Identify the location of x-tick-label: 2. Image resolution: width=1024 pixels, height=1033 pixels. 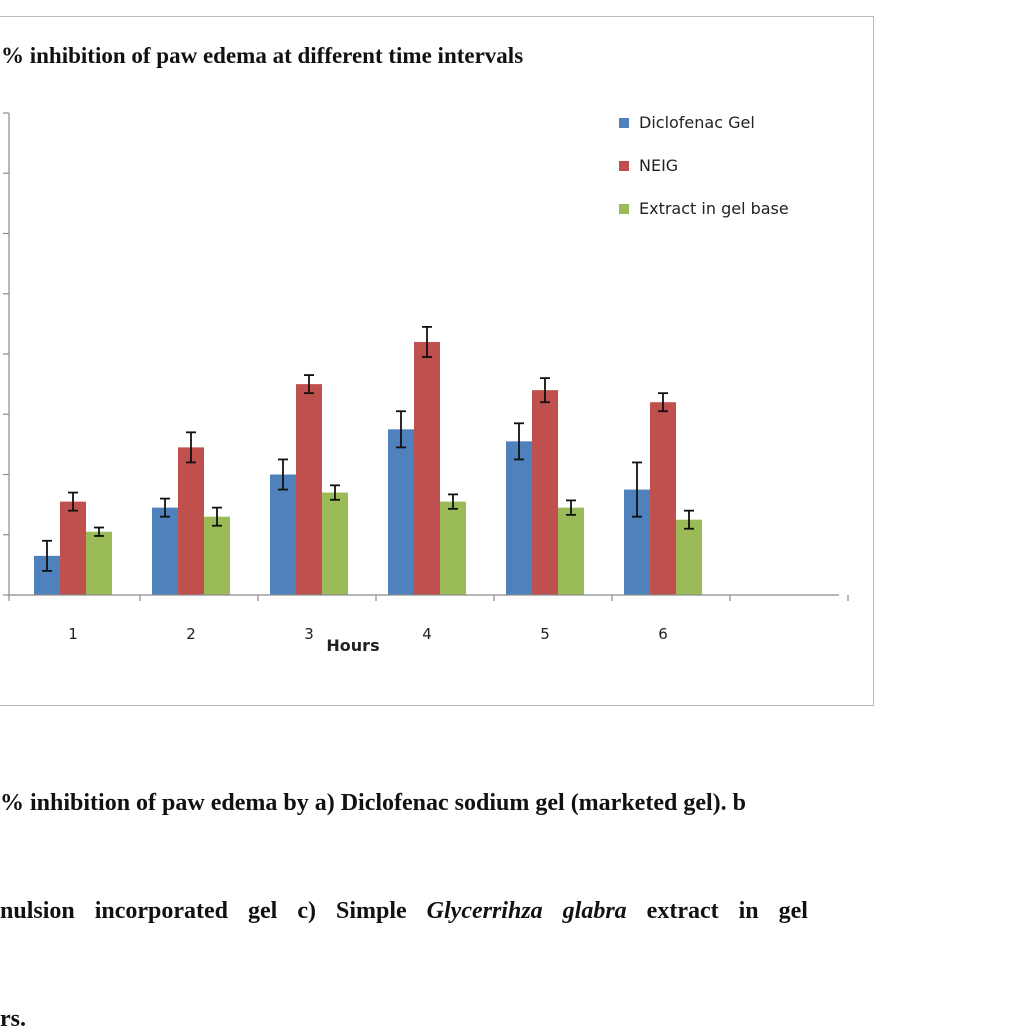
(191, 634).